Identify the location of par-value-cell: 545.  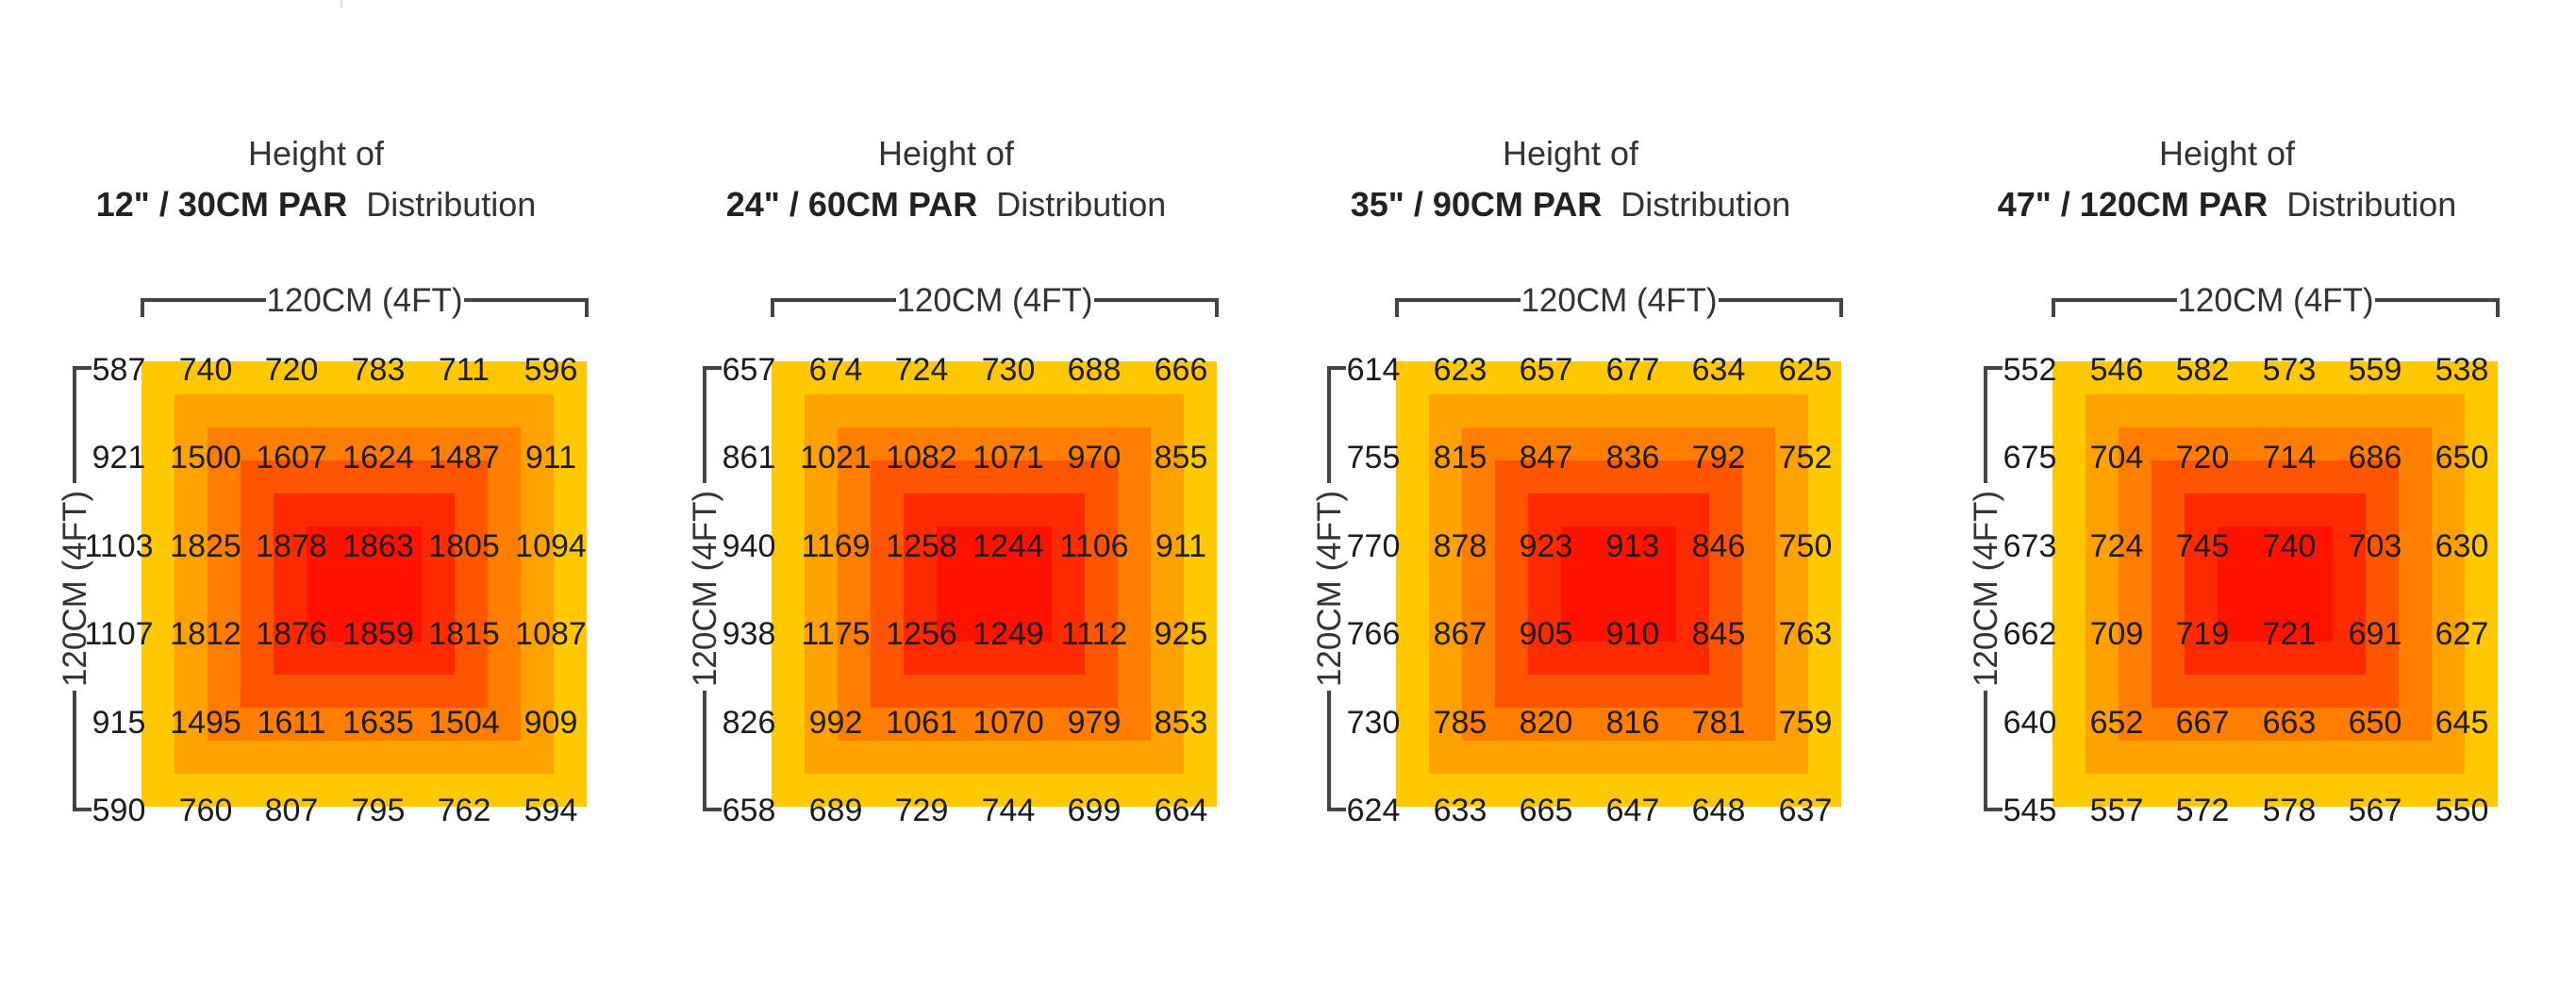
(2030, 810).